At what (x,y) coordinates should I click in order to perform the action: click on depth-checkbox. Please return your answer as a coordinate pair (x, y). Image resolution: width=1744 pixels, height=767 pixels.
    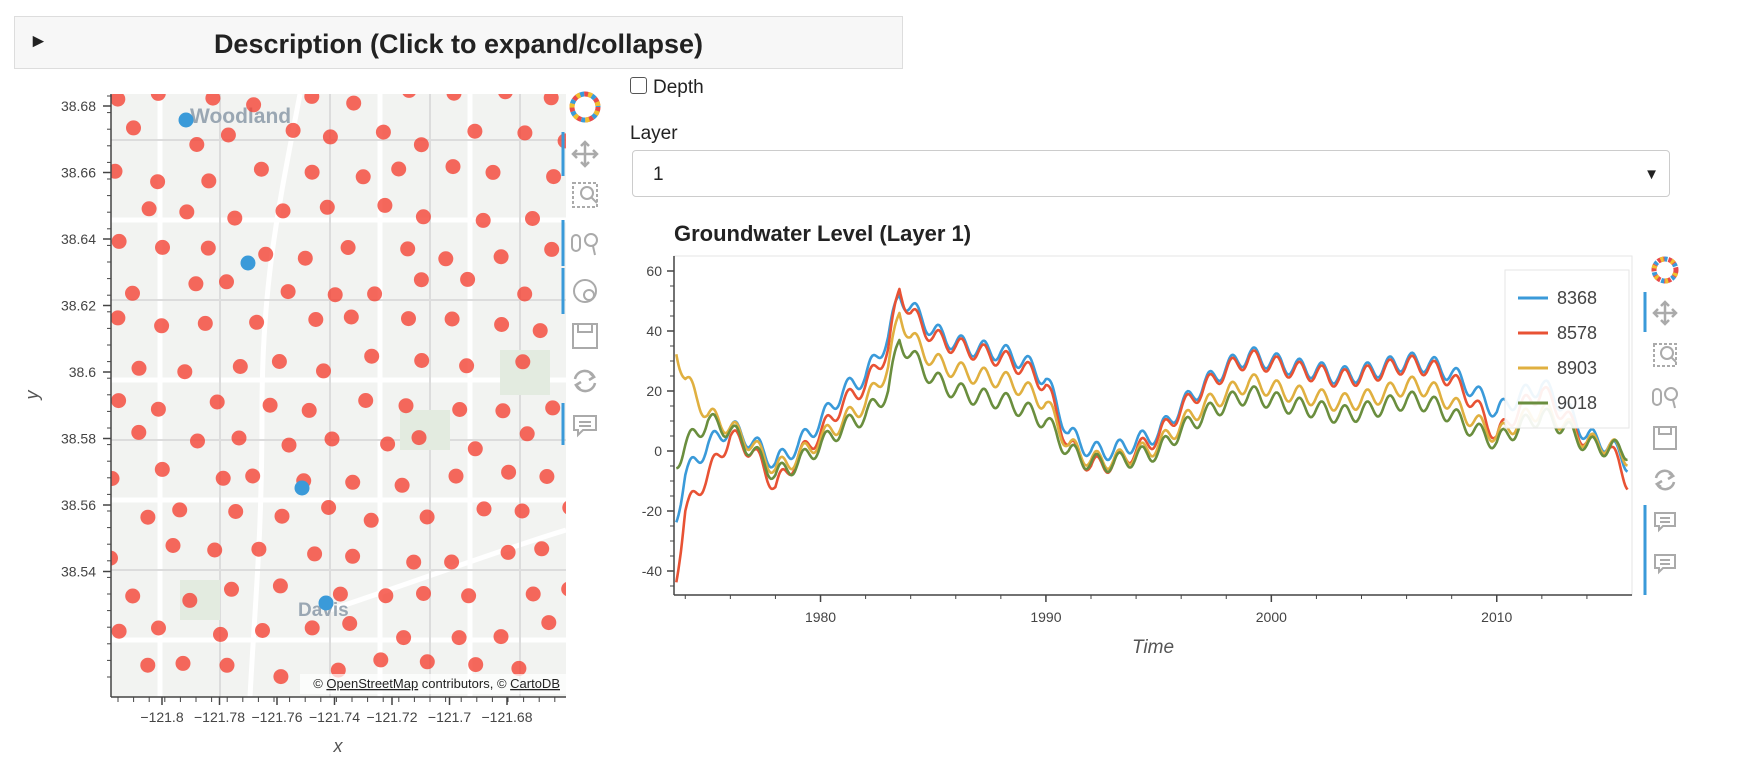
    Looking at the image, I should click on (638, 85).